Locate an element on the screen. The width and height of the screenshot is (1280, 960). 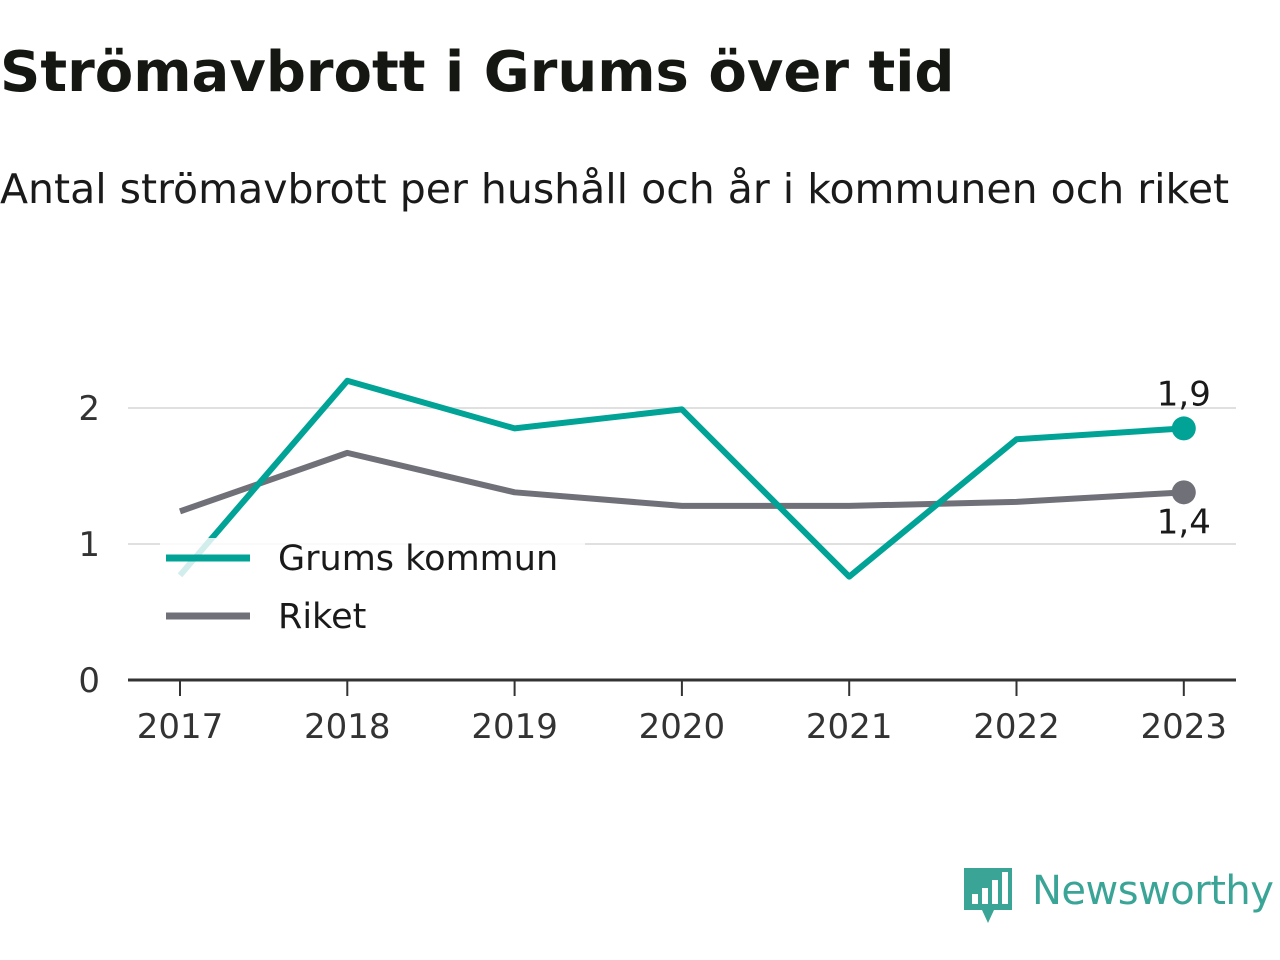
end-value-label: 1,9 is located at coordinates (1184, 394).